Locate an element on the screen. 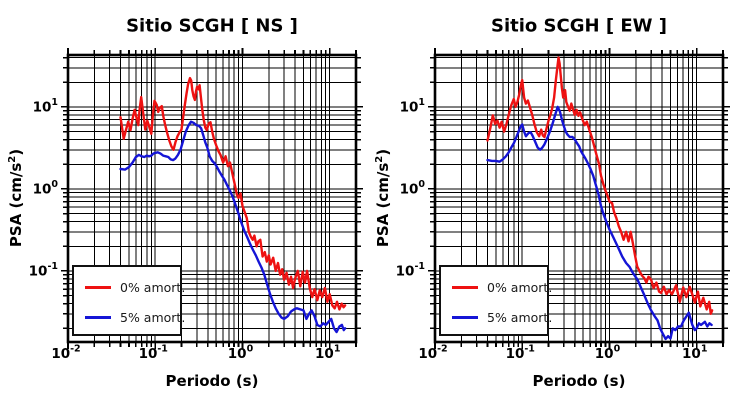  y-axis-label-ns: PSA (cm/s2) is located at coordinates (16, 198).